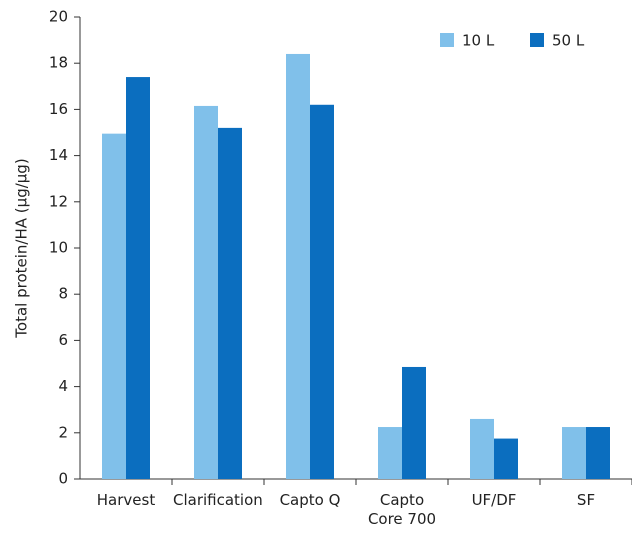 The height and width of the screenshot is (549, 632). What do you see at coordinates (58, 63) in the screenshot?
I see `y-tick-label: 18` at bounding box center [58, 63].